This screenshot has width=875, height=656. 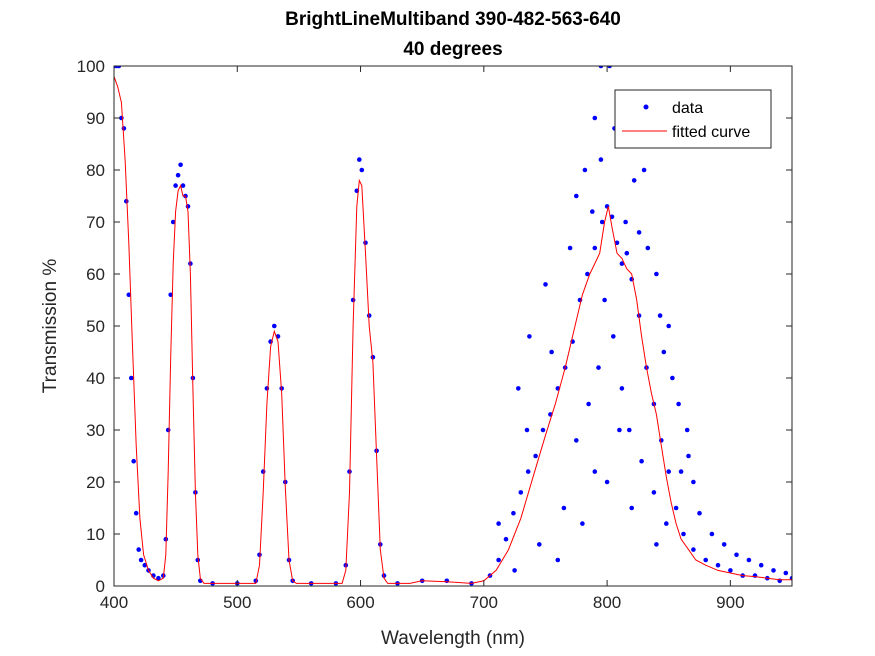 I want to click on x-tick-label: 600, so click(x=360, y=602).